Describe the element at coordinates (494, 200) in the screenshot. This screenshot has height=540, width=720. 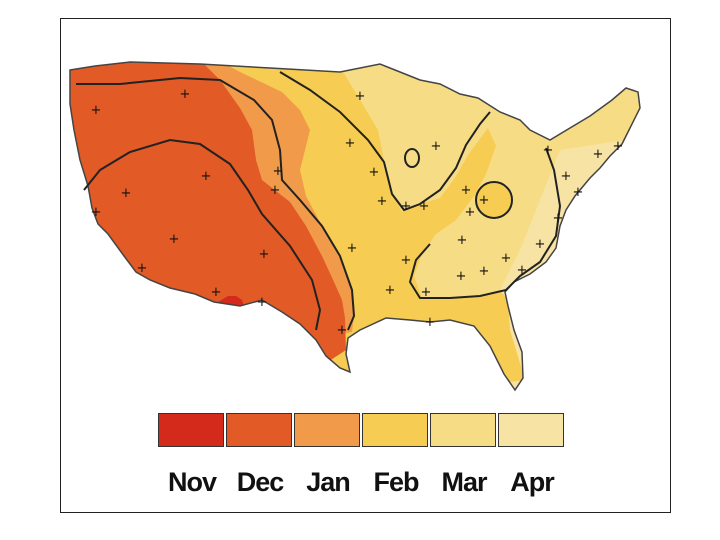
I see `zone-feb-island` at that location.